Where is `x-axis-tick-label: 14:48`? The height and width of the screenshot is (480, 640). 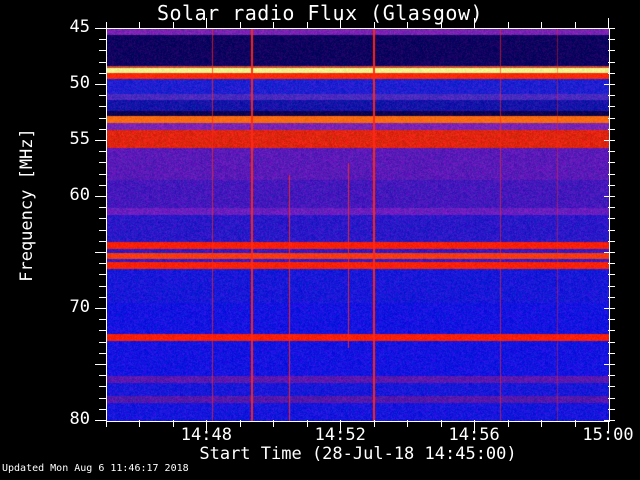
x-axis-tick-label: 14:48 is located at coordinates (206, 435).